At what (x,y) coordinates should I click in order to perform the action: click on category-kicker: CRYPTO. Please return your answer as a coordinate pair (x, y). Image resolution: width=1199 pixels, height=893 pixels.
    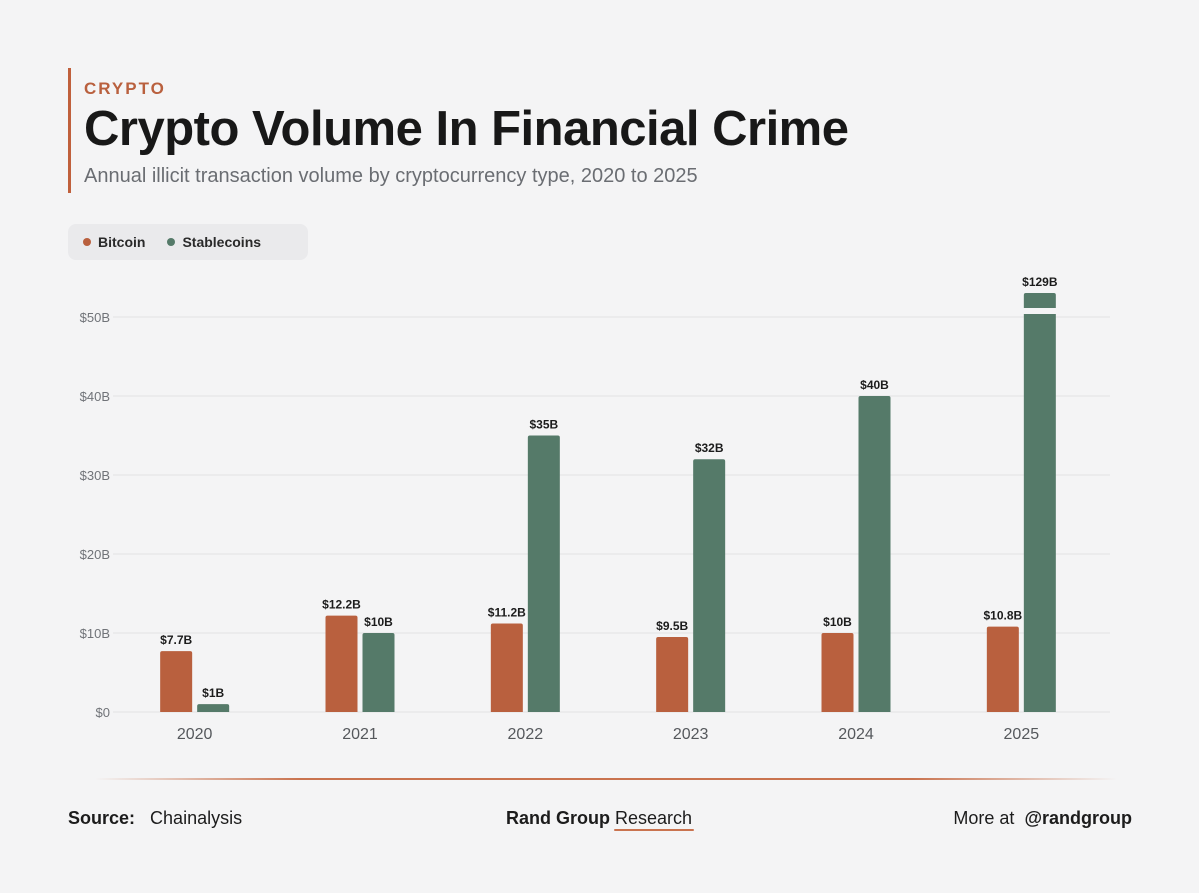
    Looking at the image, I should click on (125, 88).